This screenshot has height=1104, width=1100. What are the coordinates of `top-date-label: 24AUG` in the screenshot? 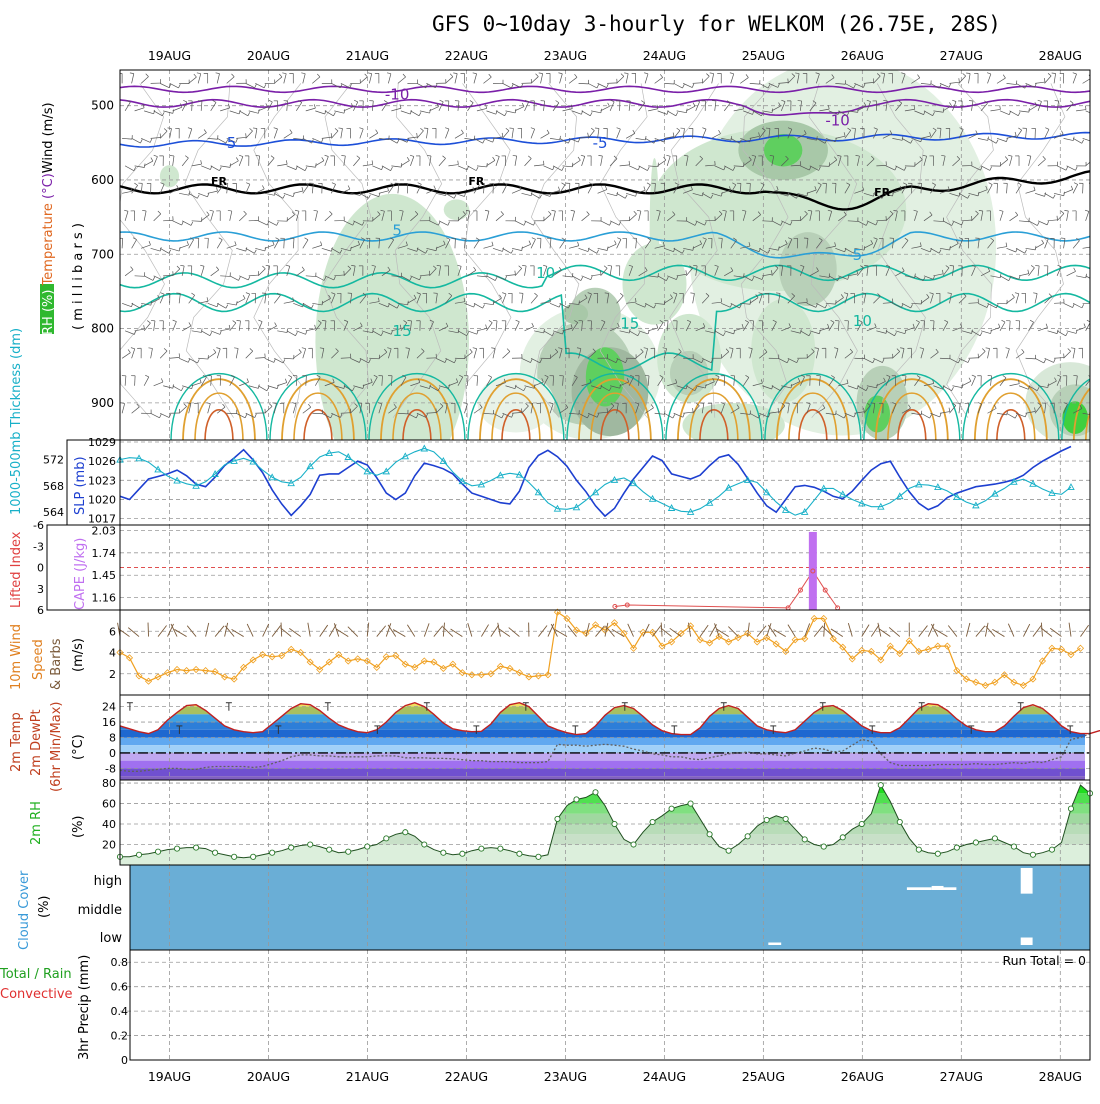 It's located at (664, 55).